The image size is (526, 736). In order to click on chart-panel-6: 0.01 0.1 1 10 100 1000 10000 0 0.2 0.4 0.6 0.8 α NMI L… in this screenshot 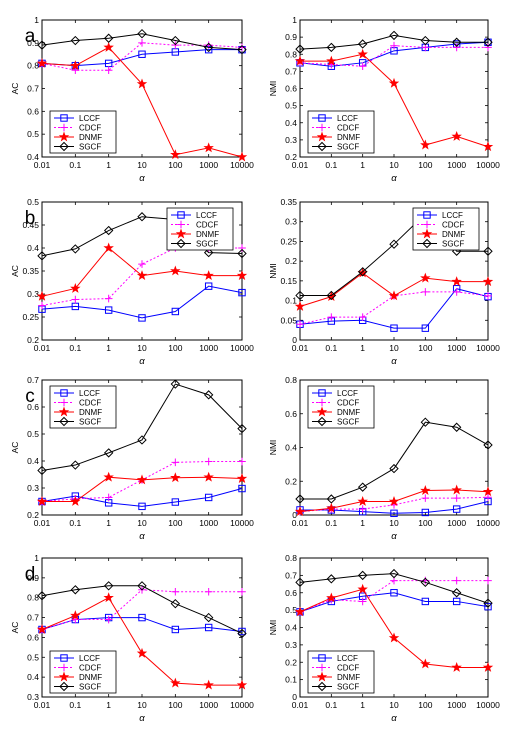, I will do `click(384, 458)`.